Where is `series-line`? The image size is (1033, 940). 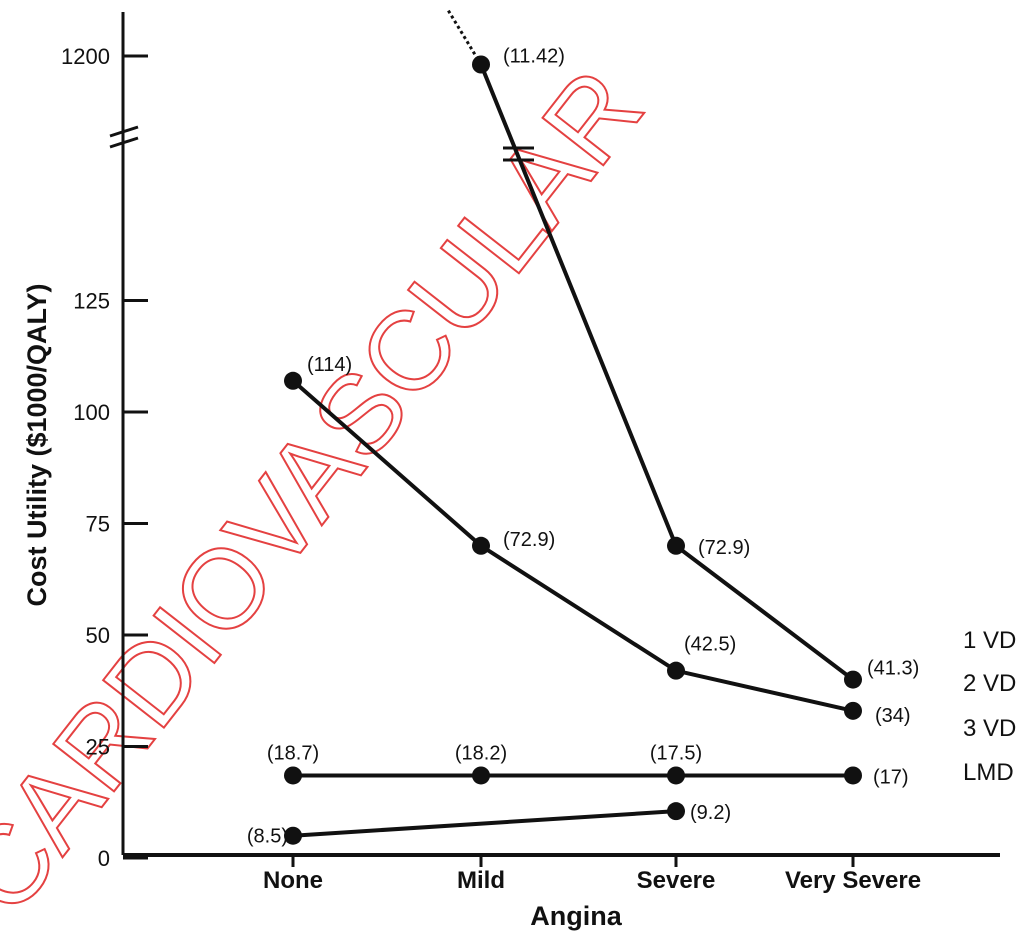 series-line is located at coordinates (484, 823).